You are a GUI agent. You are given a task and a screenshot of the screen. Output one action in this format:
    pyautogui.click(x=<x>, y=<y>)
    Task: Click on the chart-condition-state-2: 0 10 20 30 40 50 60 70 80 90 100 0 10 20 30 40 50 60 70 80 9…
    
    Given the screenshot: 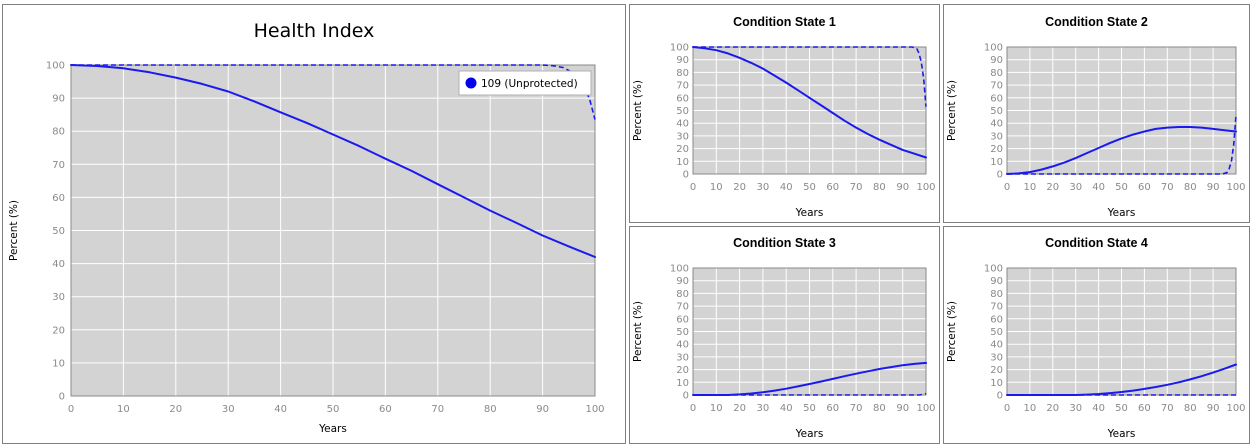 What is the action you would take?
    pyautogui.click(x=1096, y=113)
    